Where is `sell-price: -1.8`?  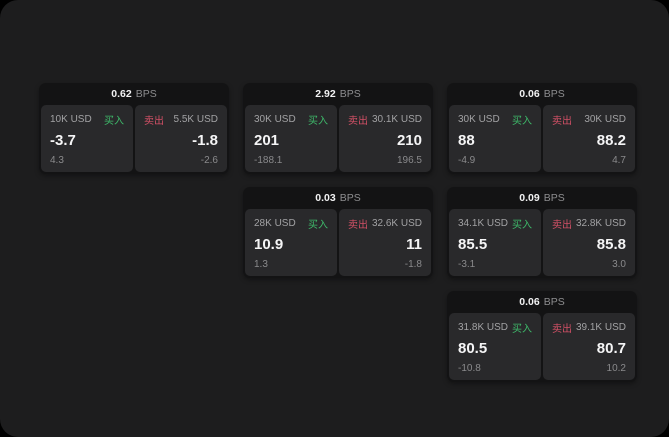 sell-price: -1.8 is located at coordinates (205, 140).